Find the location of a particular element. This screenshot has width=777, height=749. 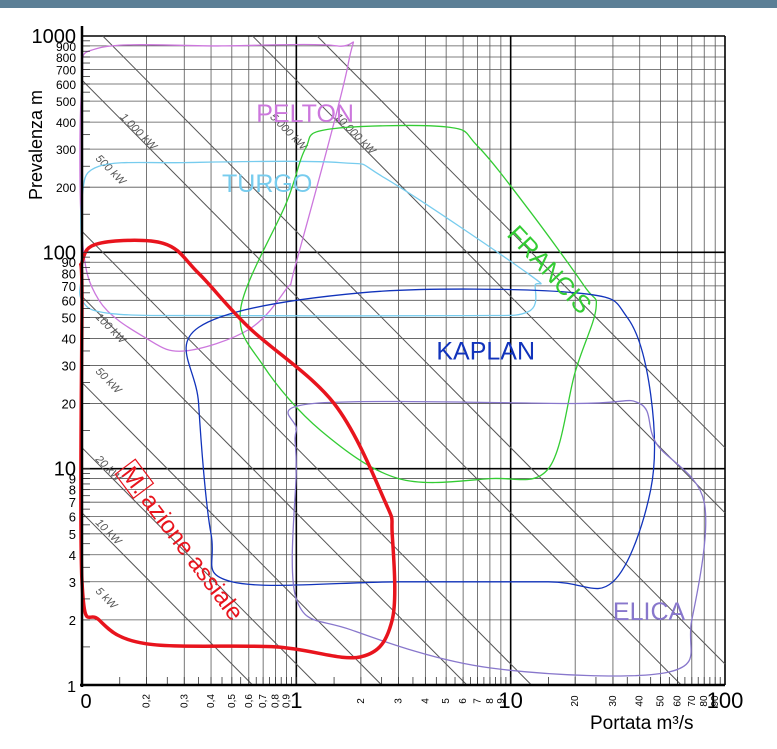

x-tick-label-minor: 9 is located at coordinates (501, 701).